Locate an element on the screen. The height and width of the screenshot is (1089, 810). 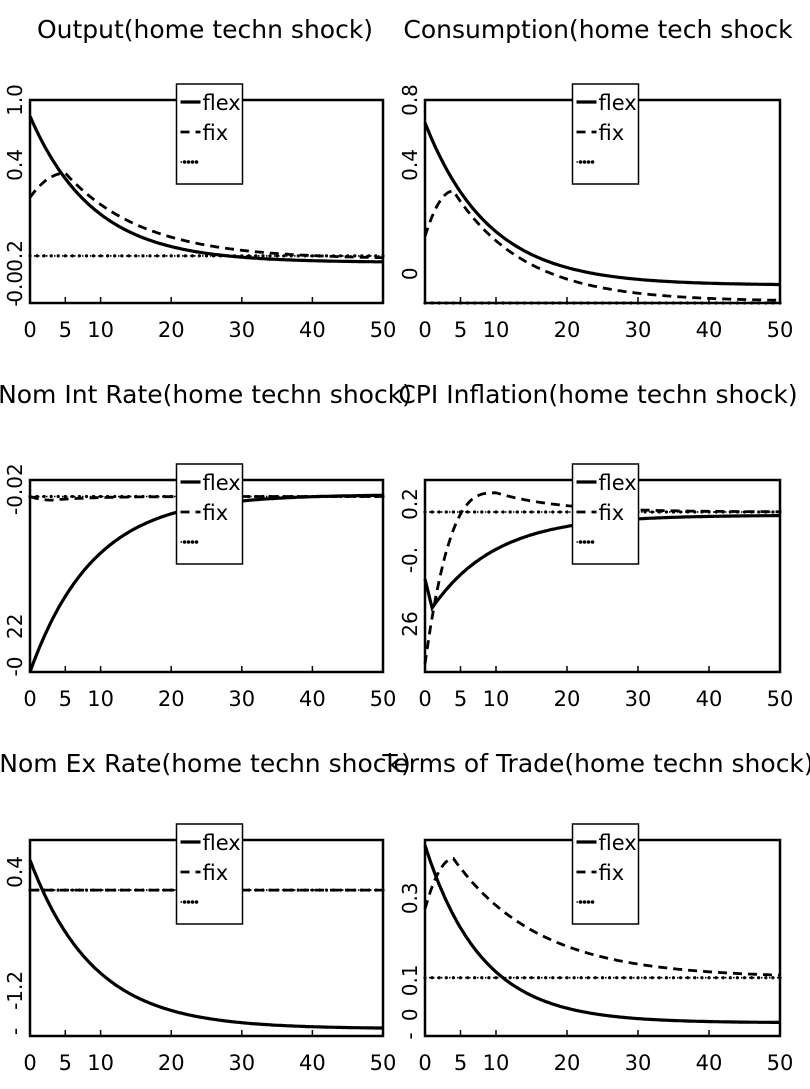
y-tick-label: 0.0 is located at coordinates (15, 287).